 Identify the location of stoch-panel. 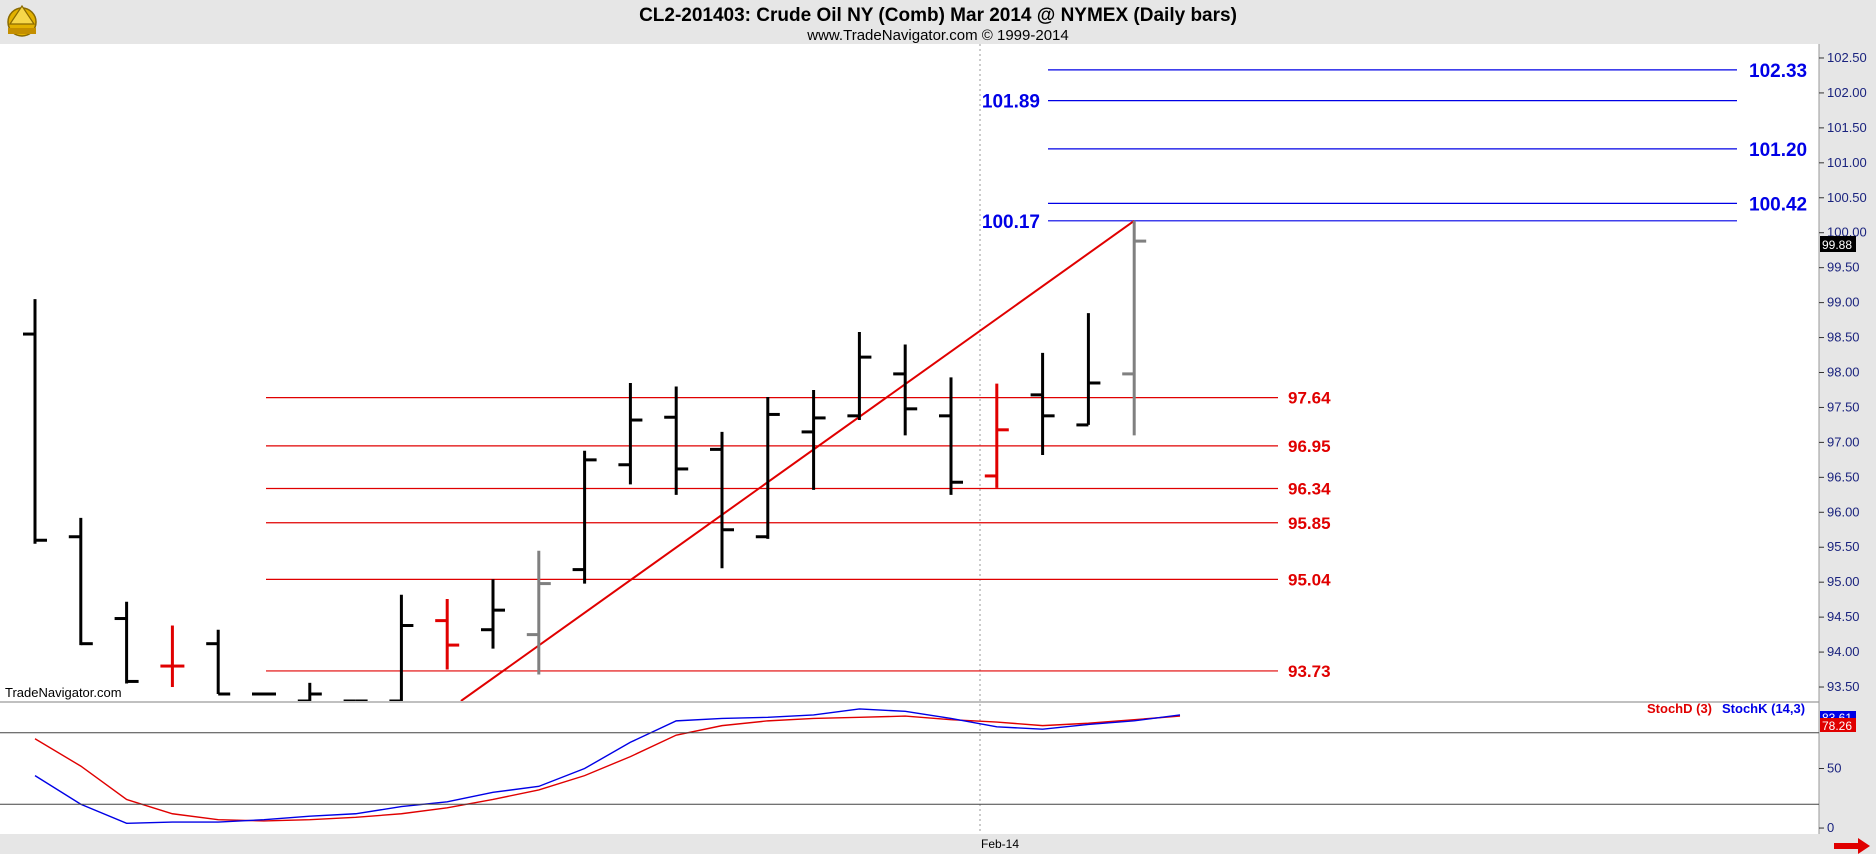
(909, 768).